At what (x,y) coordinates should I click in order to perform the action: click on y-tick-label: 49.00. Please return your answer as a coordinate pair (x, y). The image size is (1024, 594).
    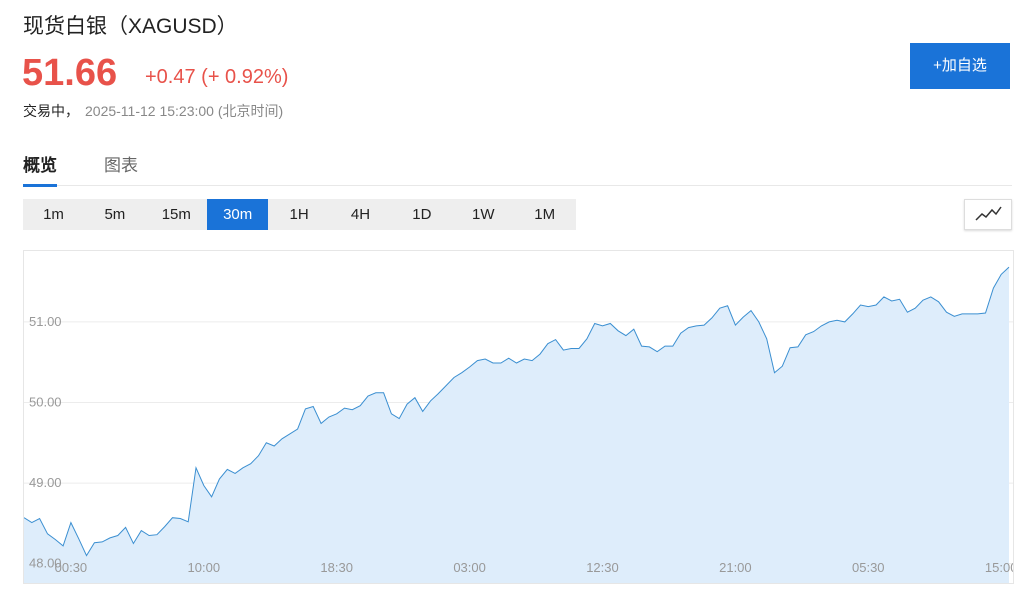
    Looking at the image, I should click on (45, 482).